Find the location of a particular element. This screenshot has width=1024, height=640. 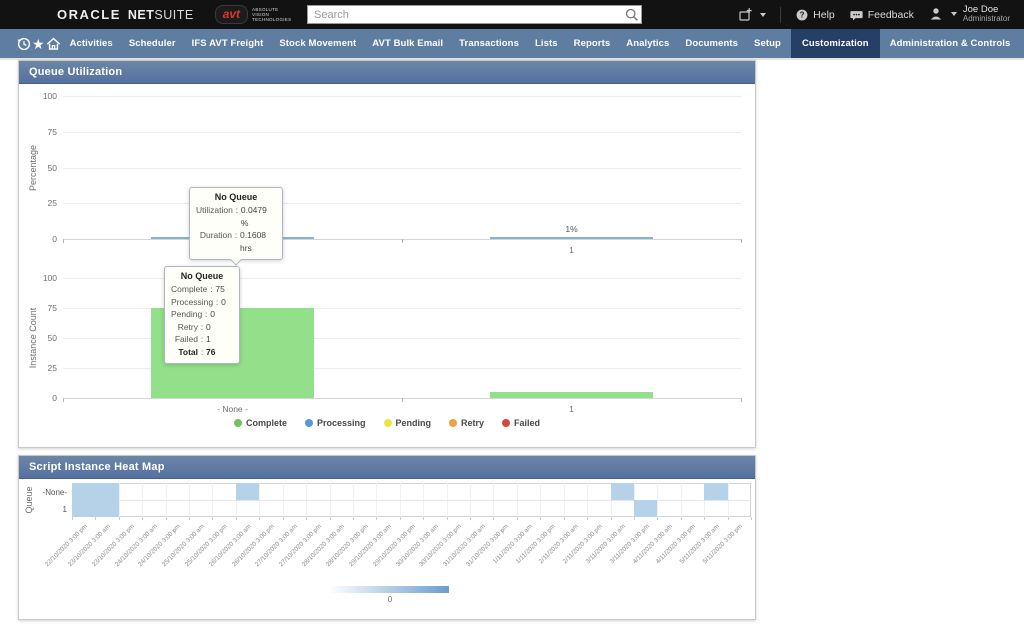

nav-item-analytics: Analytics is located at coordinates (648, 43).